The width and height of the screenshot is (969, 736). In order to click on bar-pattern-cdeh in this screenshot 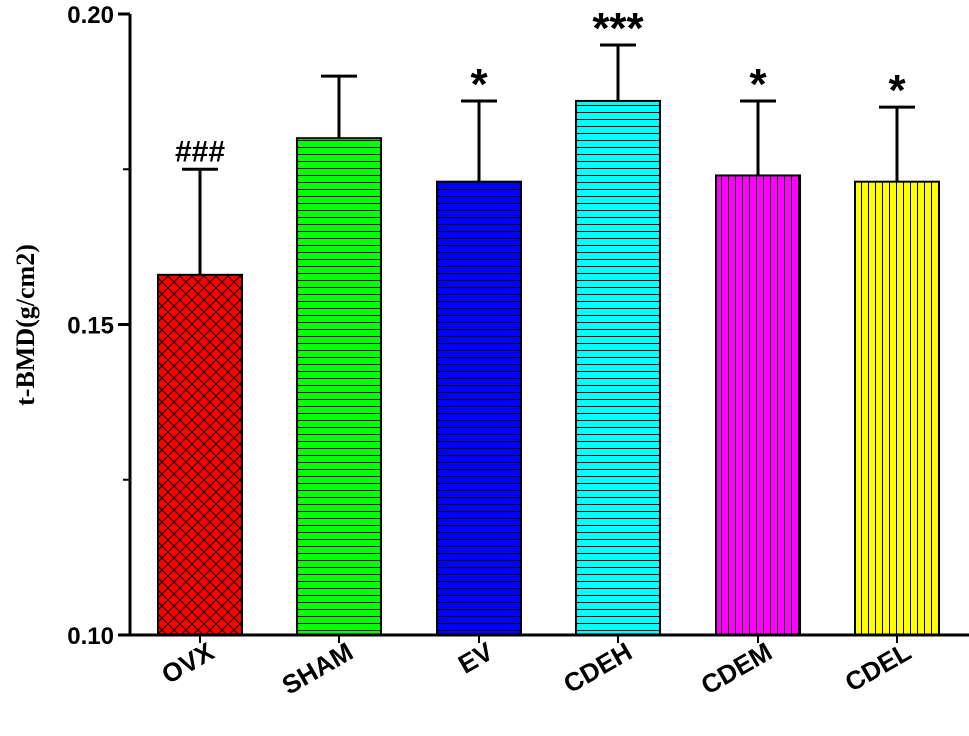, I will do `click(618, 367)`.